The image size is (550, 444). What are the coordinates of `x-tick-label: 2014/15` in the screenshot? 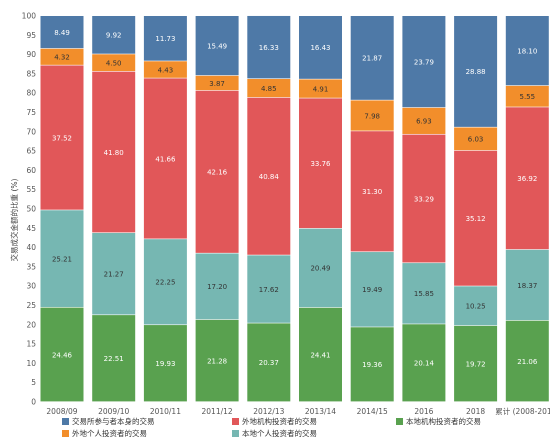 It's located at (372, 411).